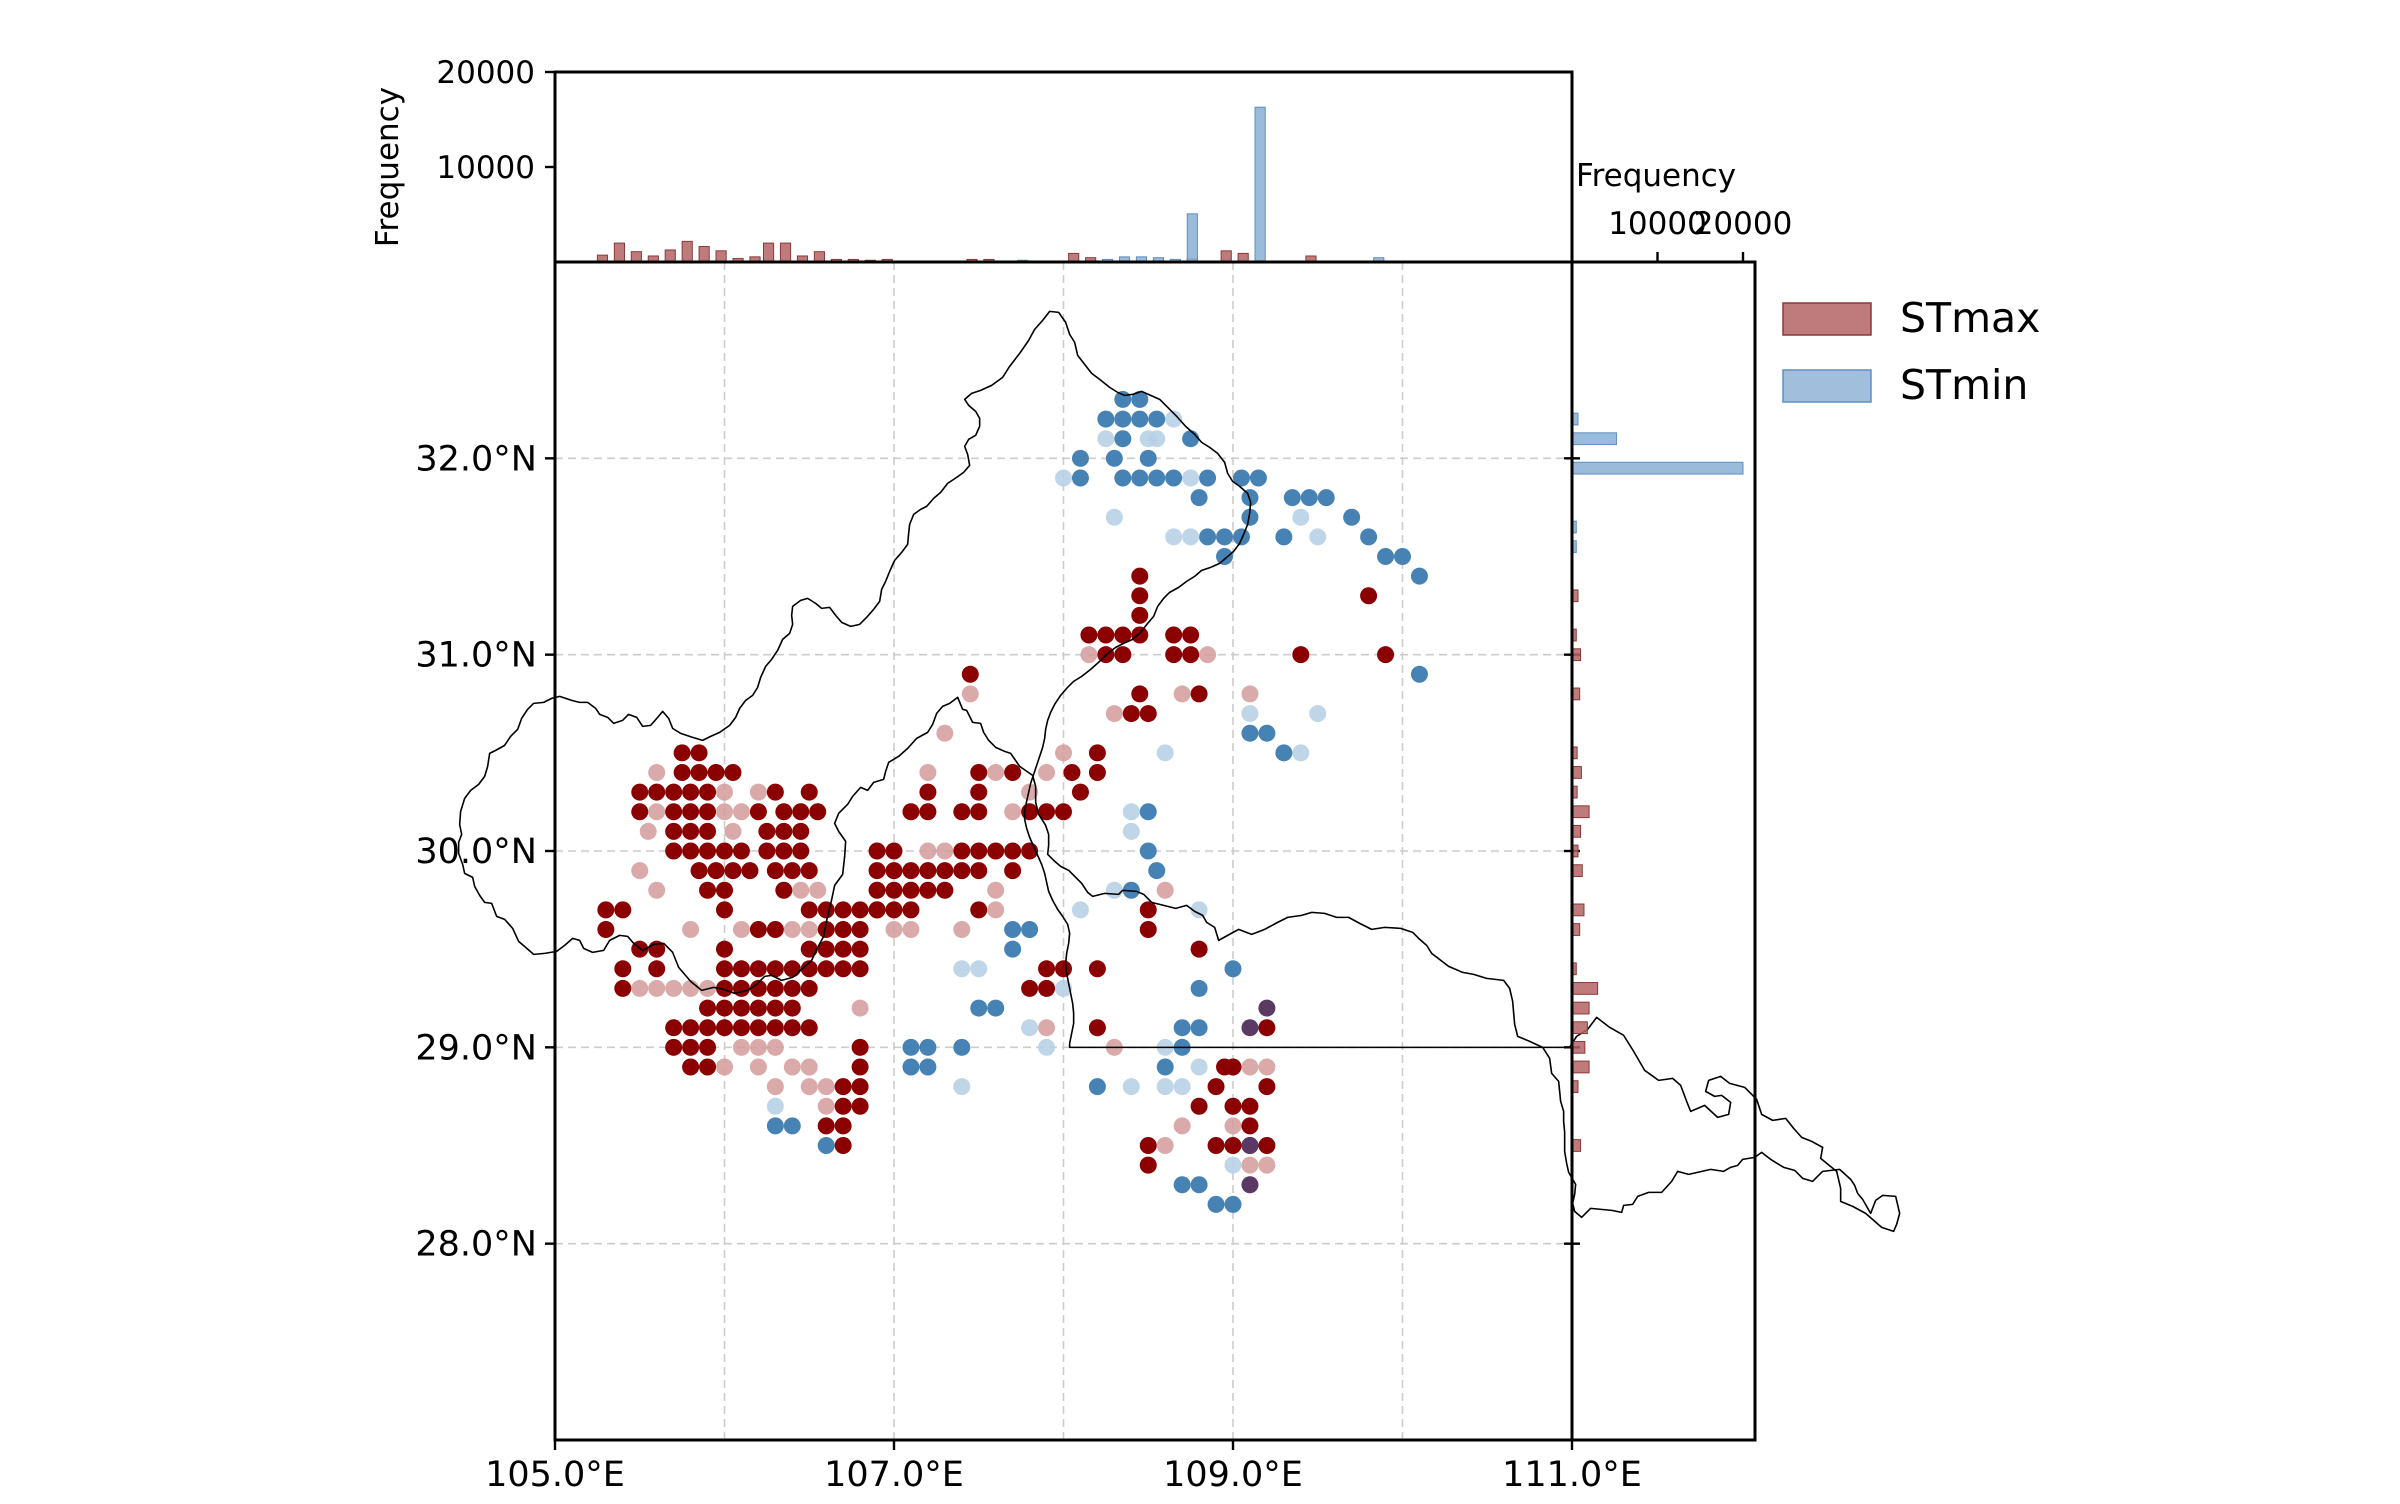 This screenshot has width=2400, height=1504. What do you see at coordinates (1657, 224) in the screenshot?
I see `right-hist-tick-label-0: 10000` at bounding box center [1657, 224].